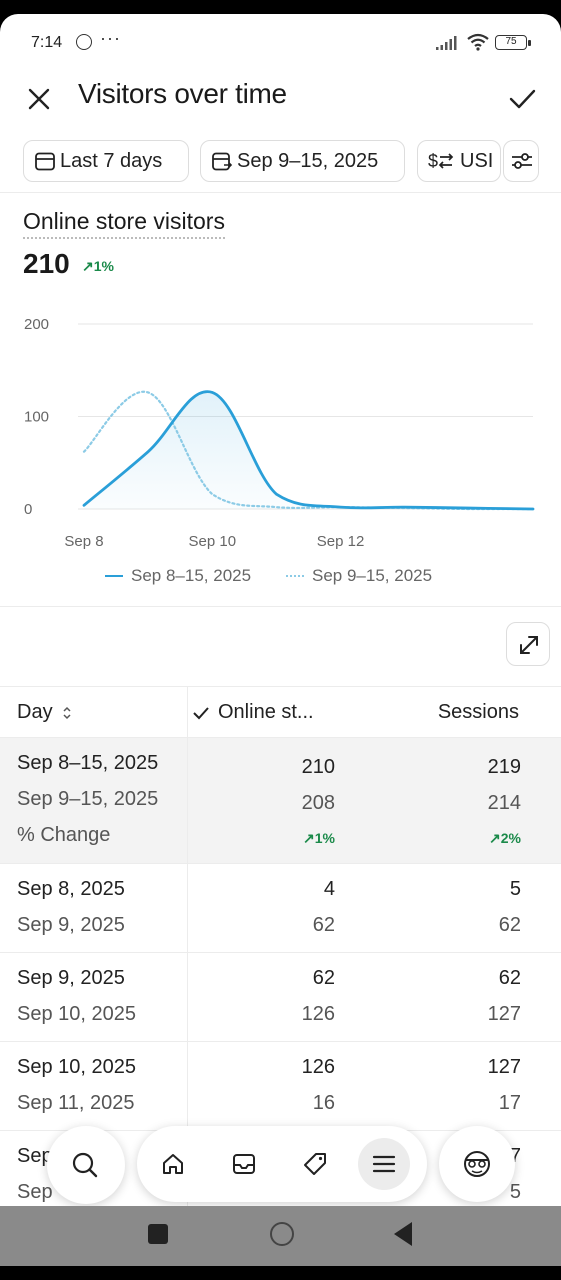  What do you see at coordinates (46, 263) in the screenshot?
I see `metric-value: 210` at bounding box center [46, 263].